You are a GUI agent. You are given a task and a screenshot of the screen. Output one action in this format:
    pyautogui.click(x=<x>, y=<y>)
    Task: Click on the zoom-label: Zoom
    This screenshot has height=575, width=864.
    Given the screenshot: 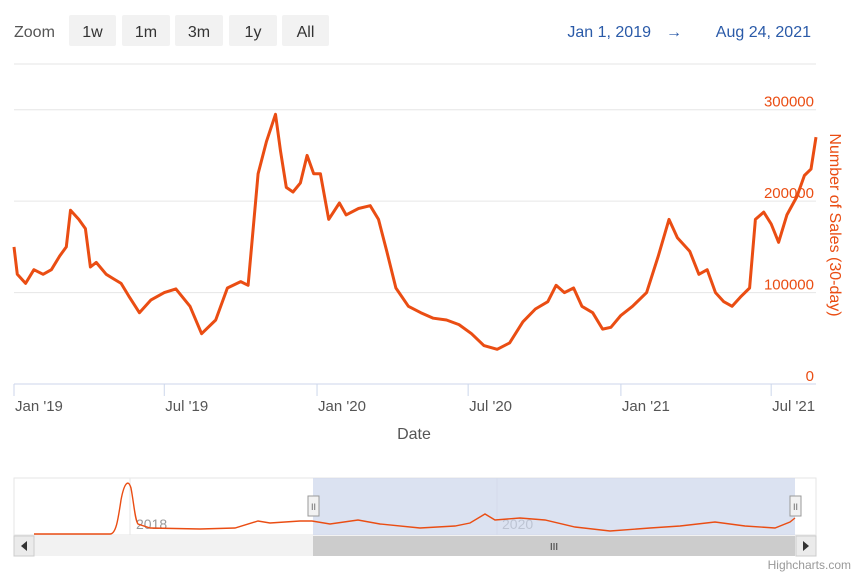 What is the action you would take?
    pyautogui.click(x=34, y=32)
    